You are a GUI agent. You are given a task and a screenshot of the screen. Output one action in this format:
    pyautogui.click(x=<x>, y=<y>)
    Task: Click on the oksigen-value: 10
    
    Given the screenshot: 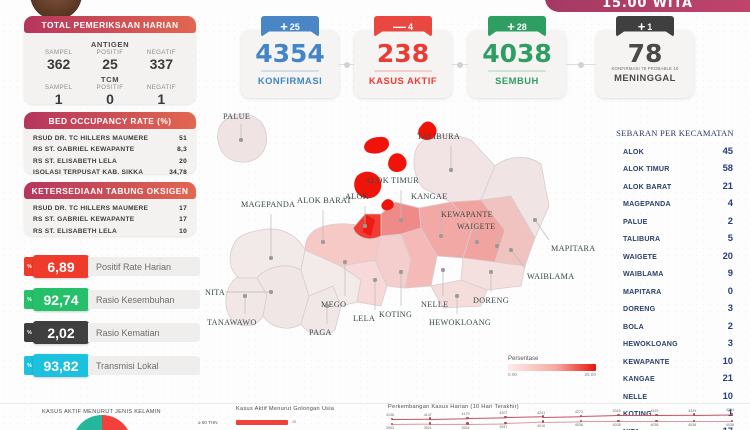 What is the action you would take?
    pyautogui.click(x=183, y=231)
    